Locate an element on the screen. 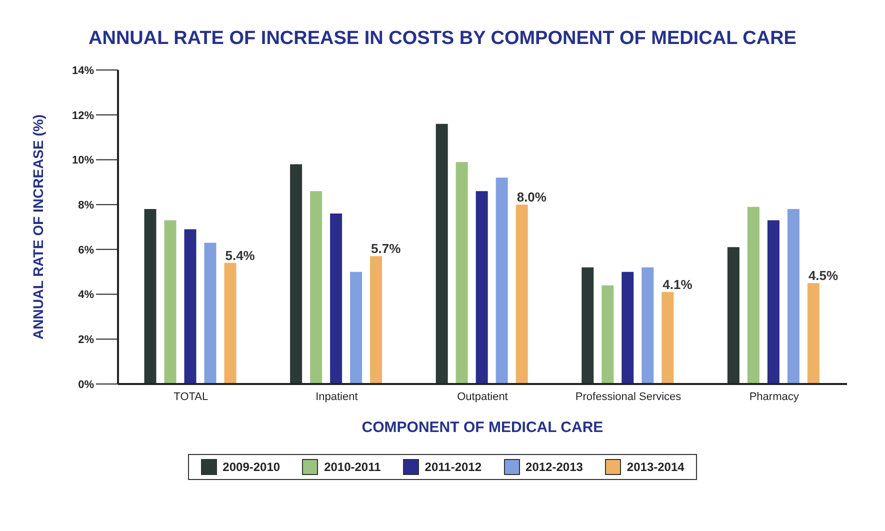  legend-label: 2012-2013 is located at coordinates (554, 467).